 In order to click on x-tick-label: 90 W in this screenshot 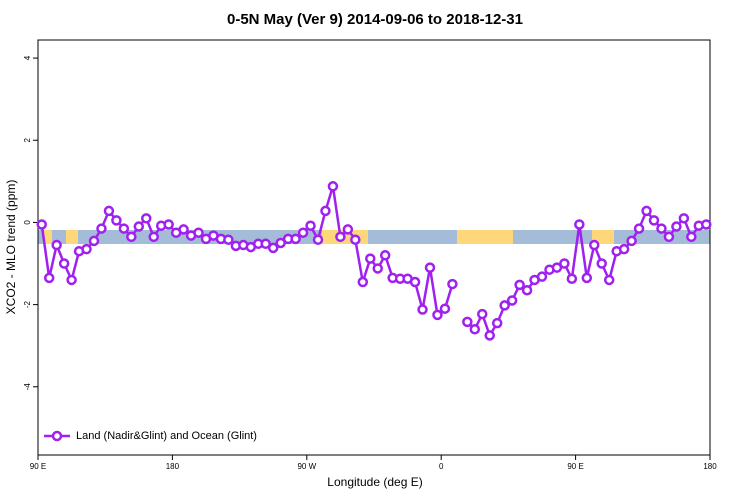, I will do `click(306, 466)`.